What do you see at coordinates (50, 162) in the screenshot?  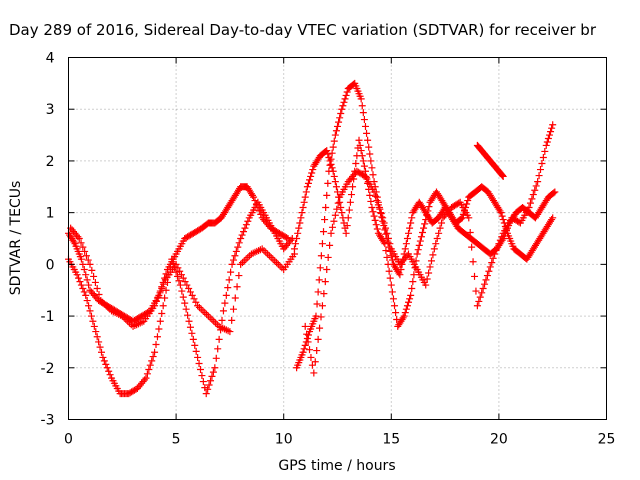 I see `y-tick-label: 2` at bounding box center [50, 162].